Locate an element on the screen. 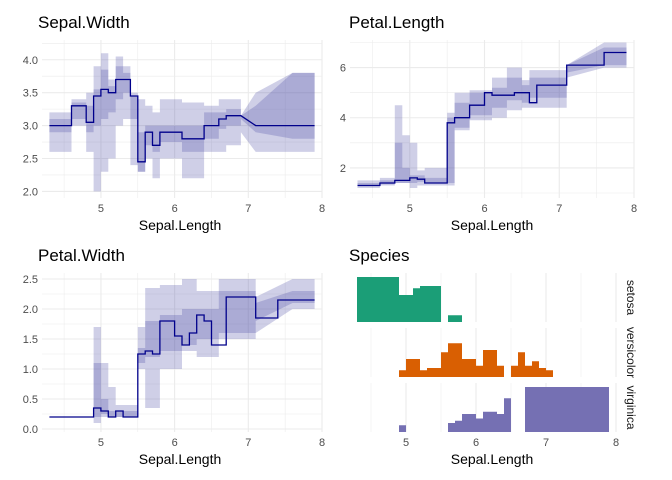  panel-title: Petal.Length is located at coordinates (396, 22).